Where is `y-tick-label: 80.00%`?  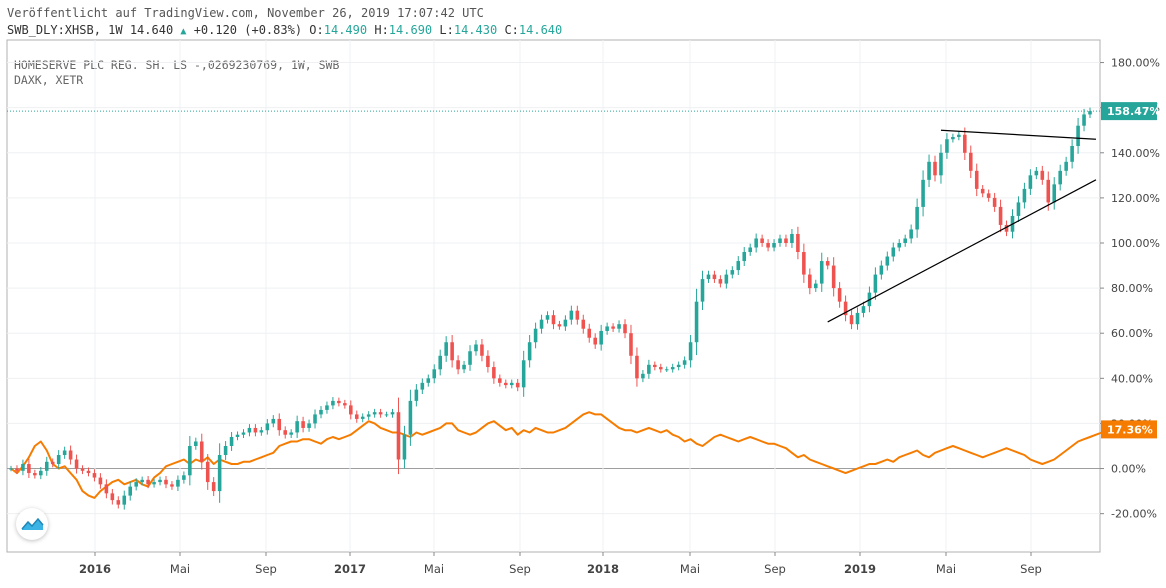
y-tick-label: 80.00% is located at coordinates (1132, 288).